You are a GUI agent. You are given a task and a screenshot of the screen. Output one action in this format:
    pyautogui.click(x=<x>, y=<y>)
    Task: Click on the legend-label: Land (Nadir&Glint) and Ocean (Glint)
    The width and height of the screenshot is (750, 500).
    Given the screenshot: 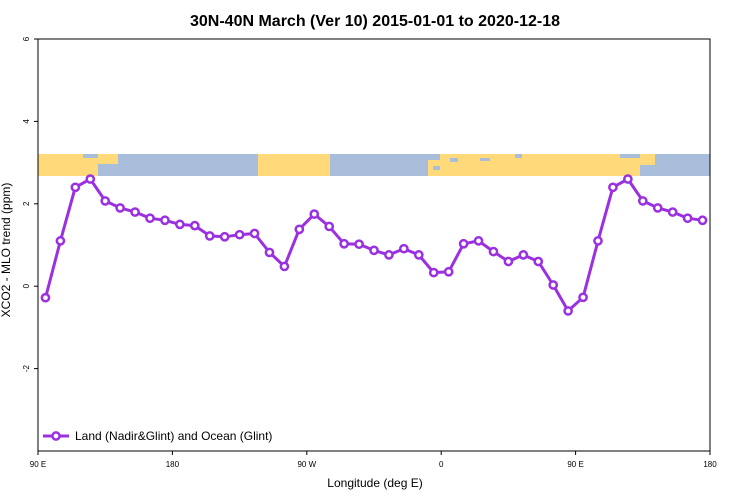 What is the action you would take?
    pyautogui.click(x=173, y=436)
    